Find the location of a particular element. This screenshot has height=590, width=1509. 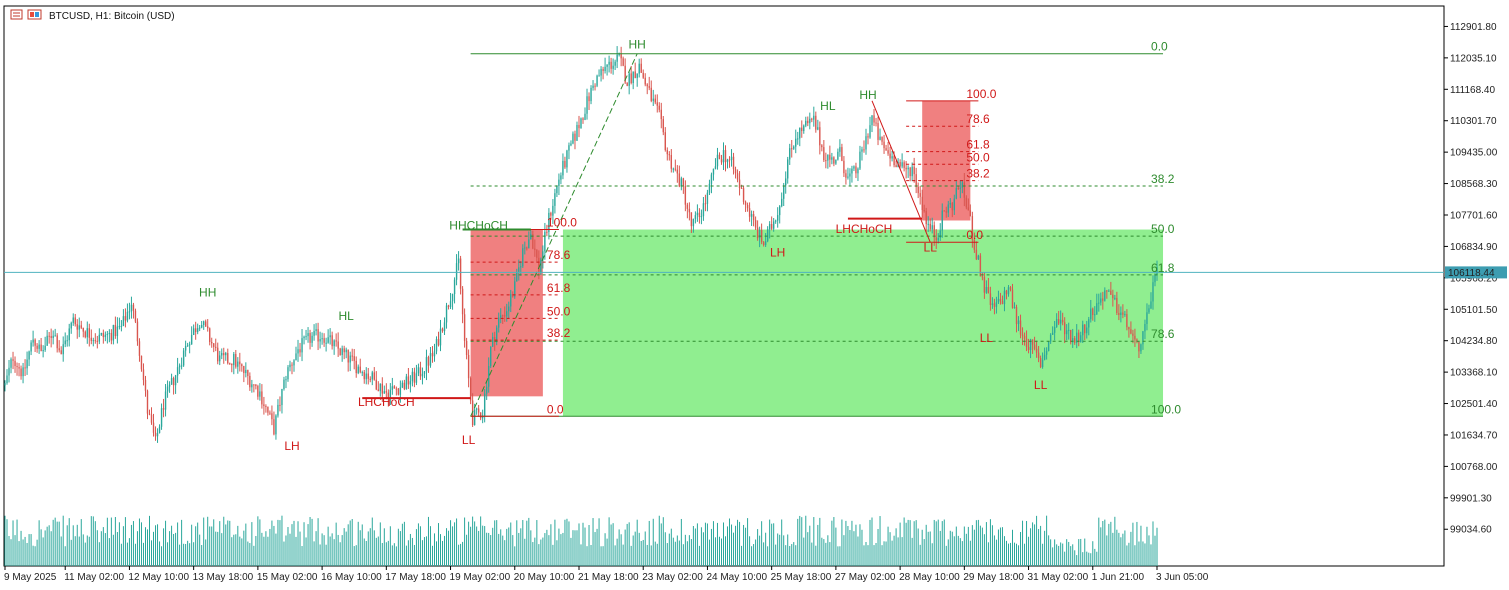

volume-histogram is located at coordinates (581, 540).